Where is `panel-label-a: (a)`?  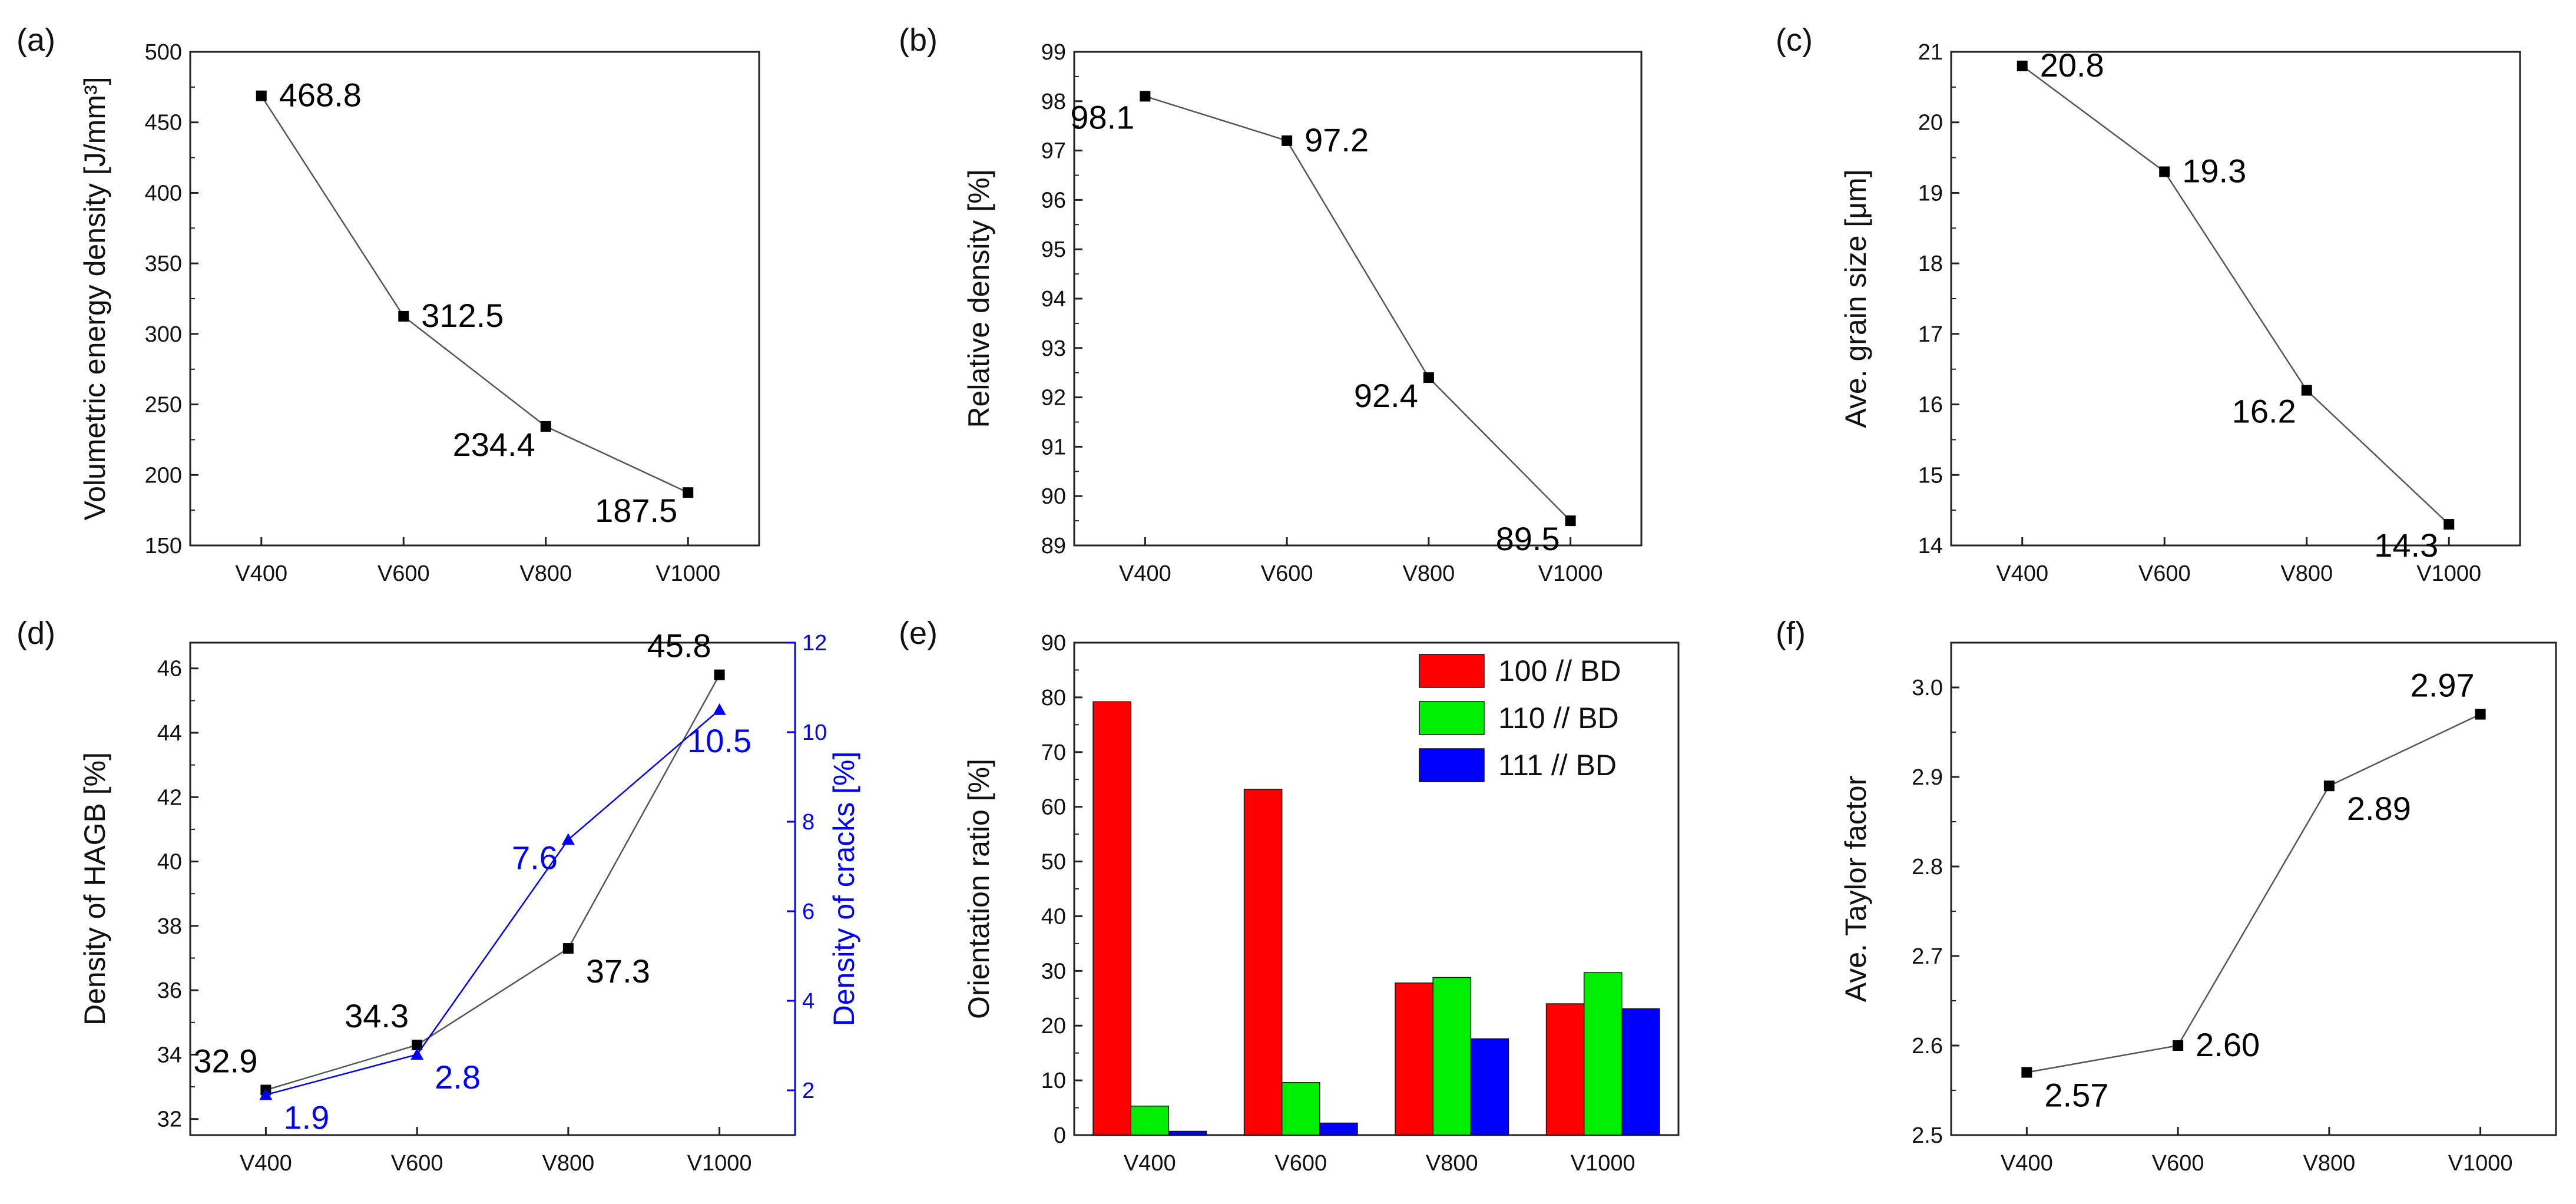
panel-label-a: (a) is located at coordinates (35, 40).